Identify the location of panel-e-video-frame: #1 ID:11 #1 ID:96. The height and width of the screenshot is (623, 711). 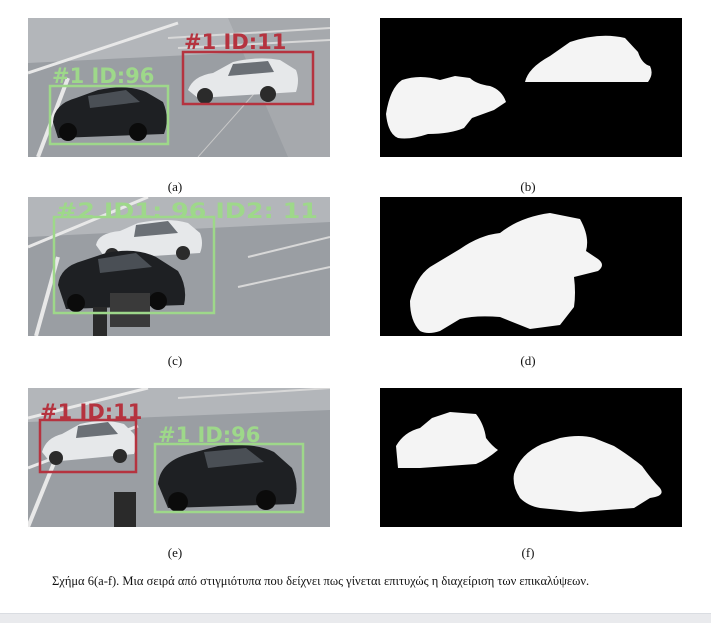
(179, 457).